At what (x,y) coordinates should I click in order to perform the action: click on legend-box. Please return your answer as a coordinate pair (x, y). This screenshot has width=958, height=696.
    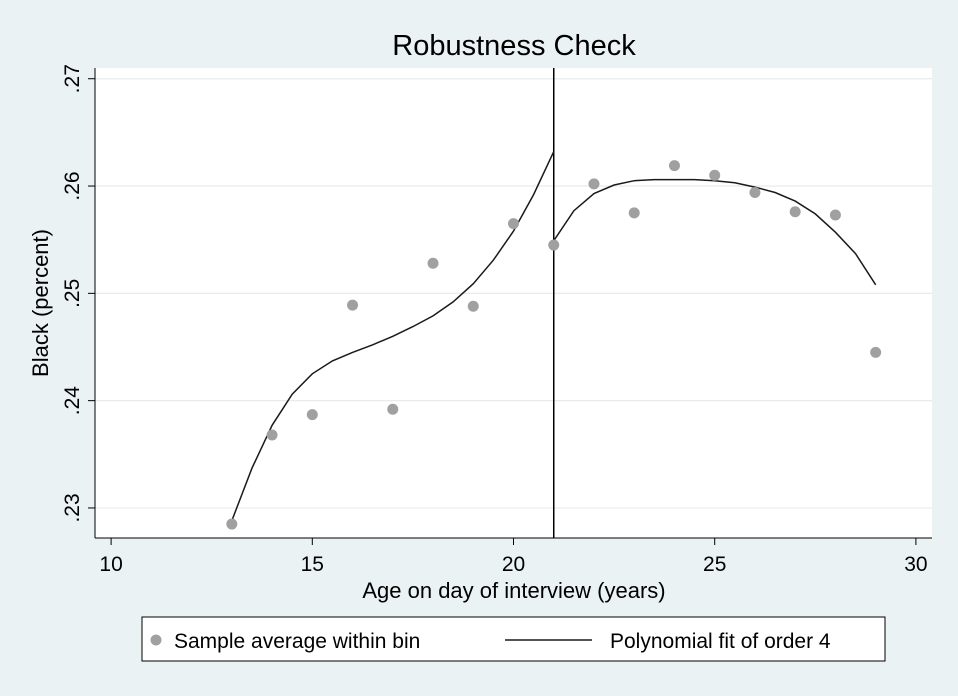
    Looking at the image, I should click on (513, 639).